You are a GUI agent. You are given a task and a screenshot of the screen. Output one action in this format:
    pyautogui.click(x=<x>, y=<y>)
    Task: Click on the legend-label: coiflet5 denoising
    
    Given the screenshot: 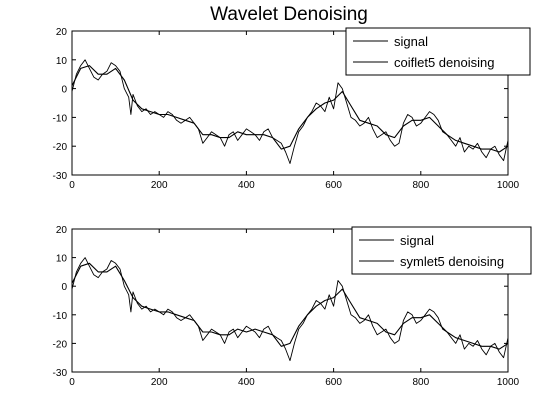 What is the action you would take?
    pyautogui.click(x=444, y=62)
    